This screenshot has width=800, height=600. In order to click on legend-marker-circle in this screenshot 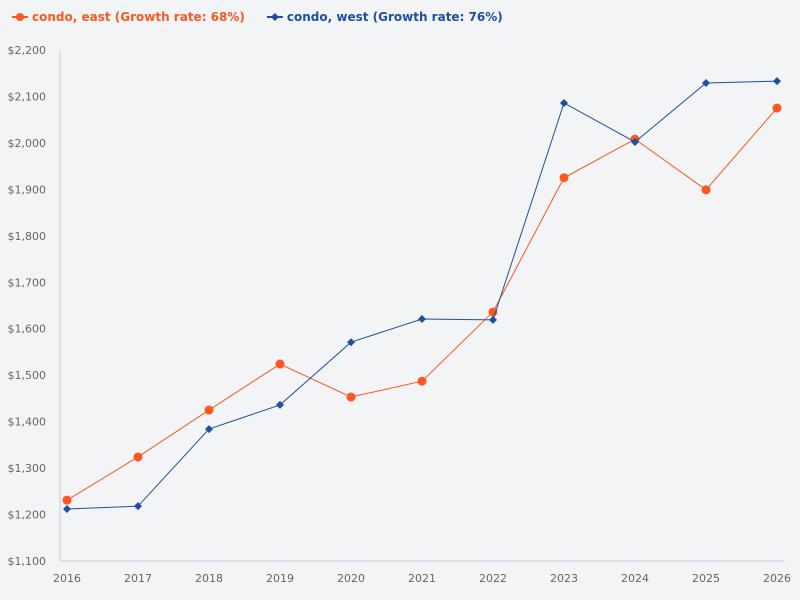, I will do `click(20, 17)`.